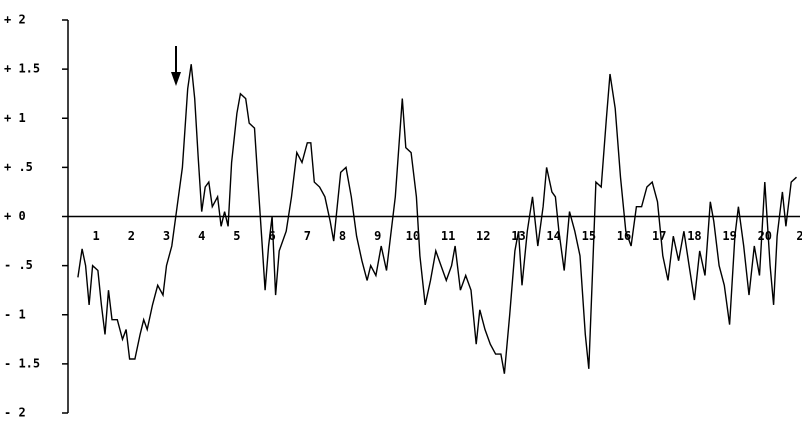 This screenshot has width=802, height=423. I want to click on x-tick-label: 16, so click(624, 236).